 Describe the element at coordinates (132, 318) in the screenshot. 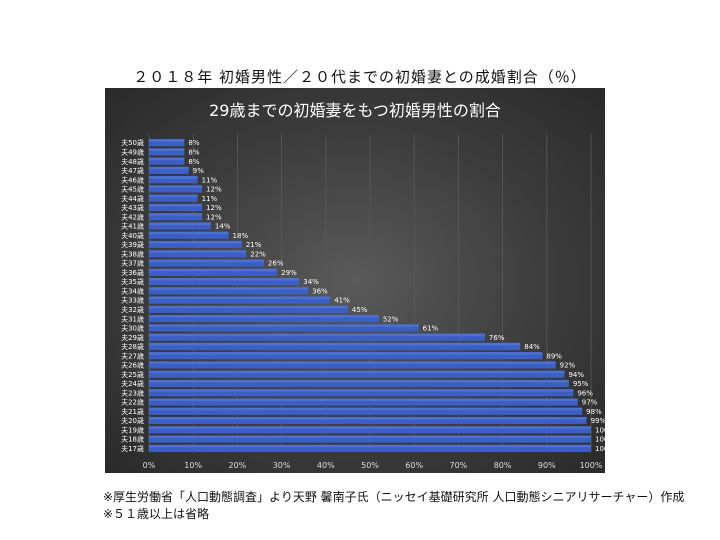

I see `category-label: 夫31歳` at that location.